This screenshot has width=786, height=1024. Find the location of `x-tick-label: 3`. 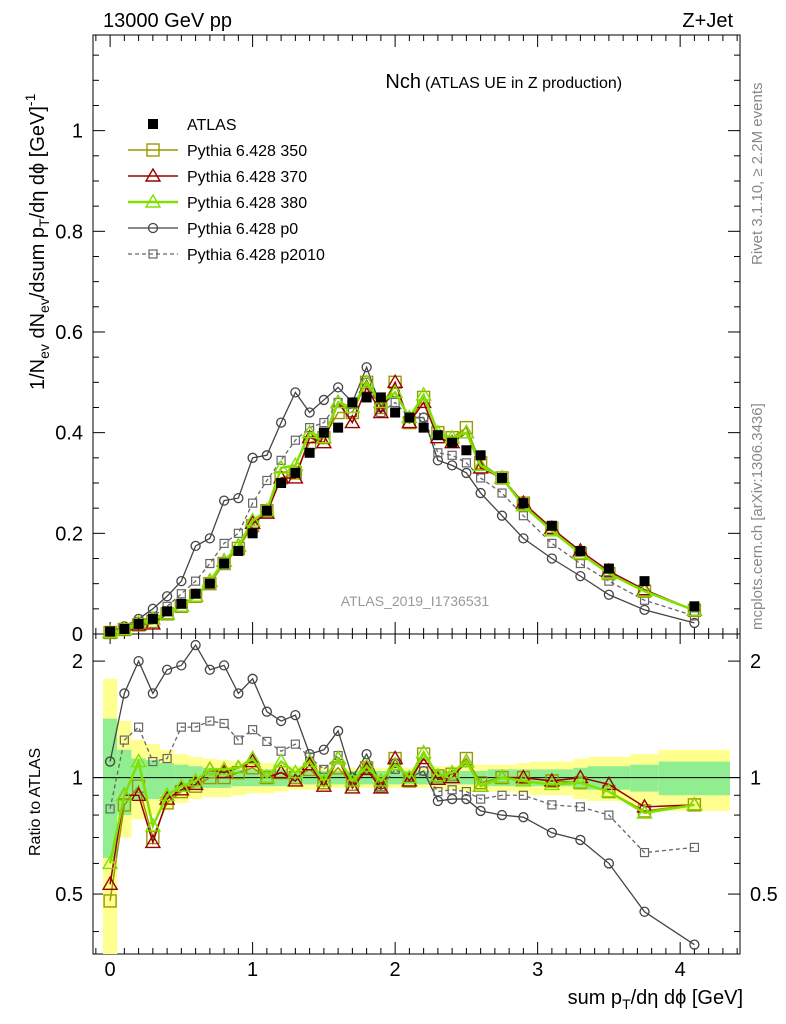

x-tick-label: 3 is located at coordinates (537, 970).